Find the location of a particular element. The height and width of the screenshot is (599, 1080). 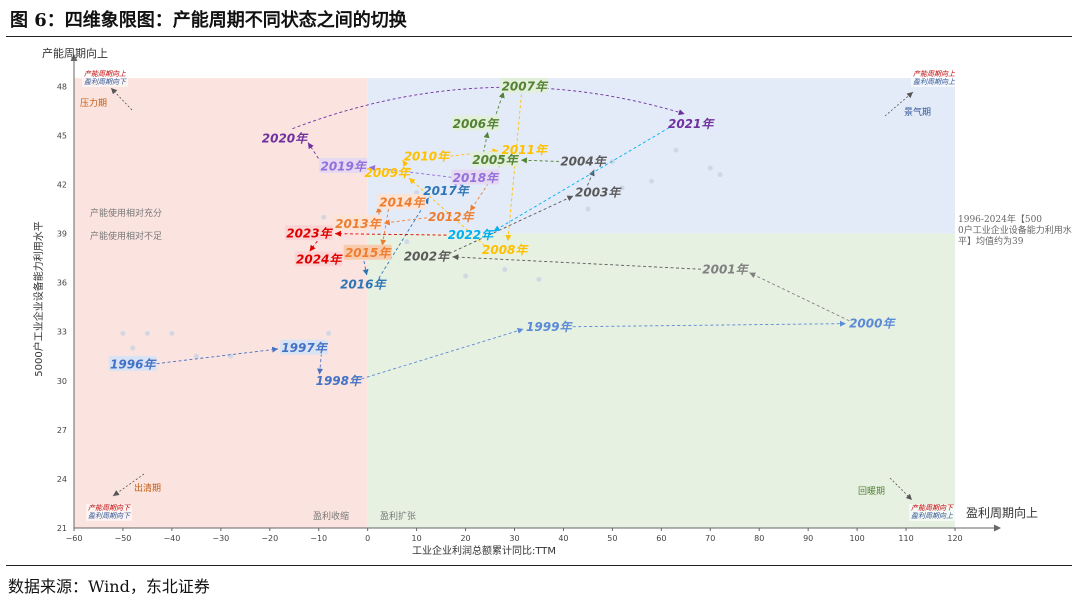

year-point-label: 2002年 is located at coordinates (427, 256).